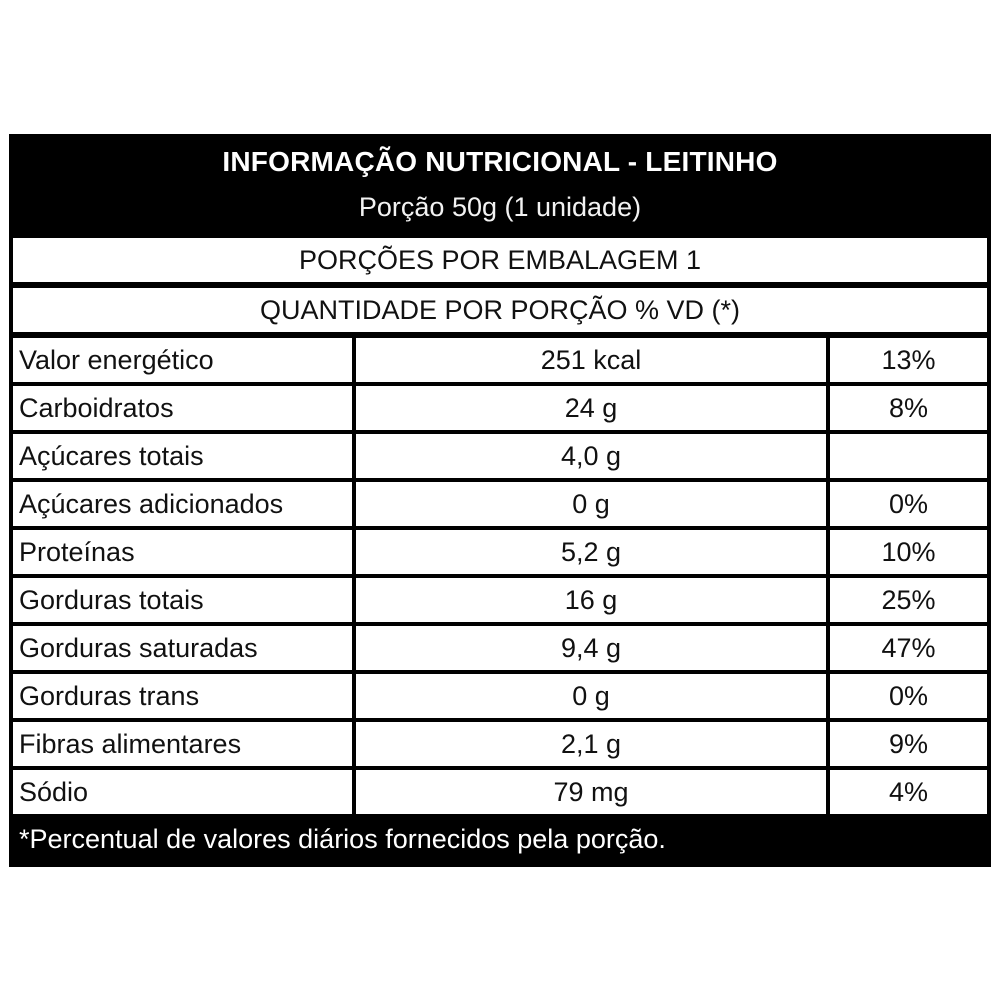 Image resolution: width=1000 pixels, height=1000 pixels. Describe the element at coordinates (591, 360) in the screenshot. I see `nutrient-amount: 251 kcal` at that location.